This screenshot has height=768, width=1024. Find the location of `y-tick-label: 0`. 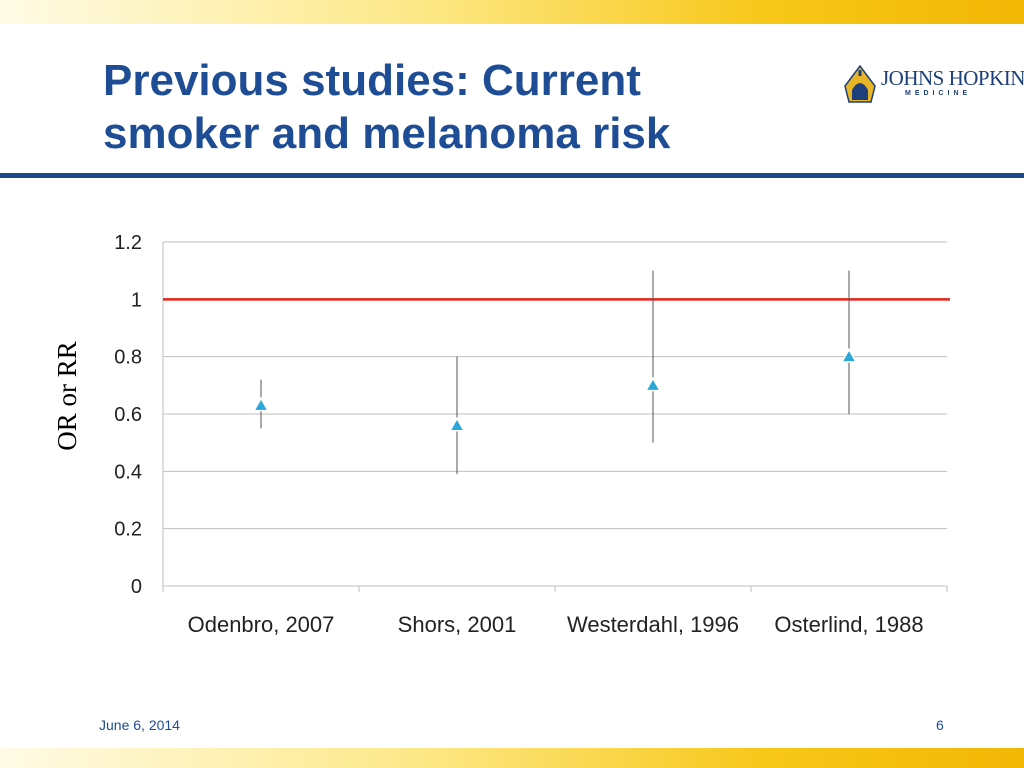

y-tick-label: 0 is located at coordinates (136, 587).